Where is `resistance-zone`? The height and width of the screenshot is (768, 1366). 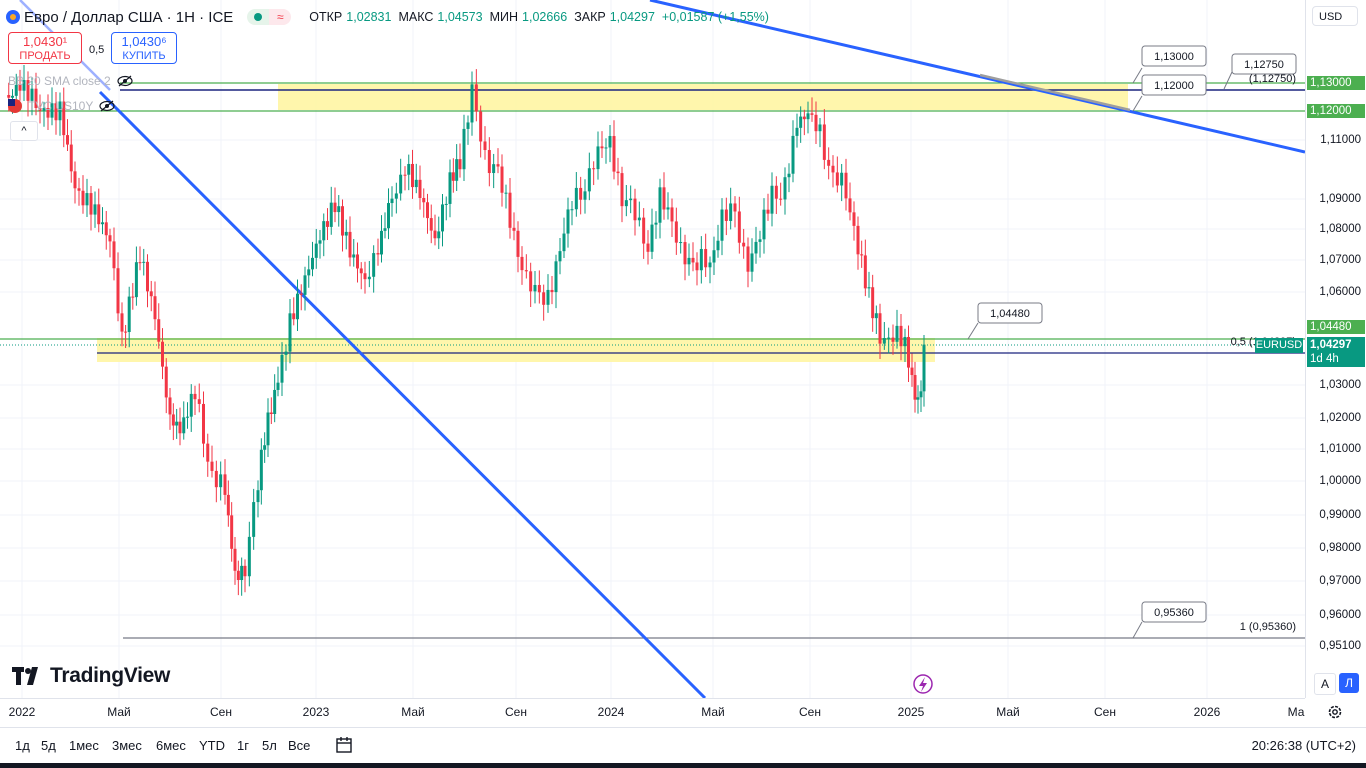 resistance-zone is located at coordinates (703, 97).